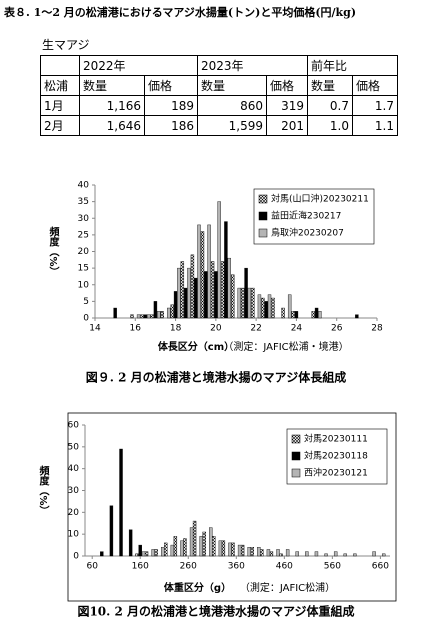 This screenshot has height=624, width=433. Describe the element at coordinates (136, 329) in the screenshot. I see `x-tick-label: 16` at that location.